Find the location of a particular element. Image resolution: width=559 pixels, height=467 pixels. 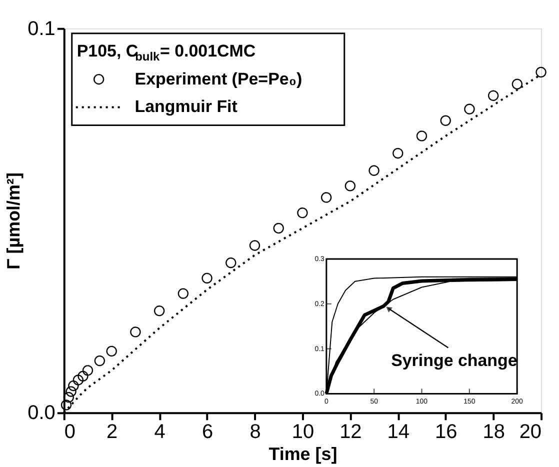

legend-label: Langmuir Fit is located at coordinates (186, 106).